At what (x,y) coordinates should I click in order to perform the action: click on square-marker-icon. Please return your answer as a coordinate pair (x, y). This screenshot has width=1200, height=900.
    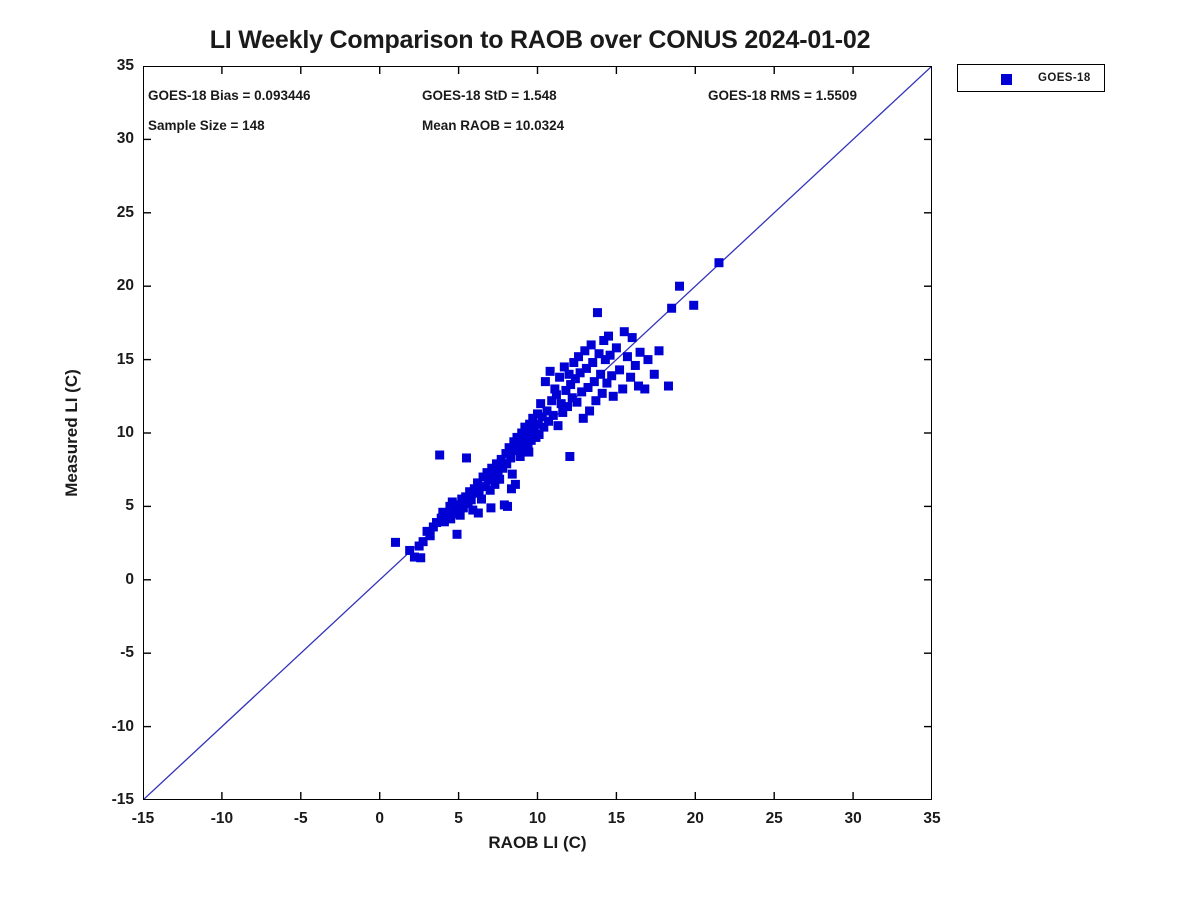
    Looking at the image, I should click on (1006, 79).